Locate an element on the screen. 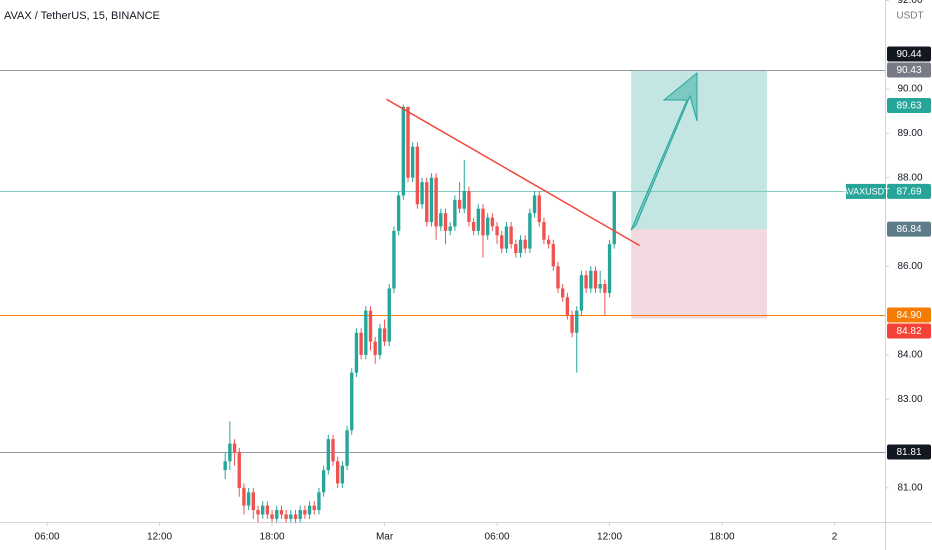  y-tick-label: 89.00 is located at coordinates (909, 133).